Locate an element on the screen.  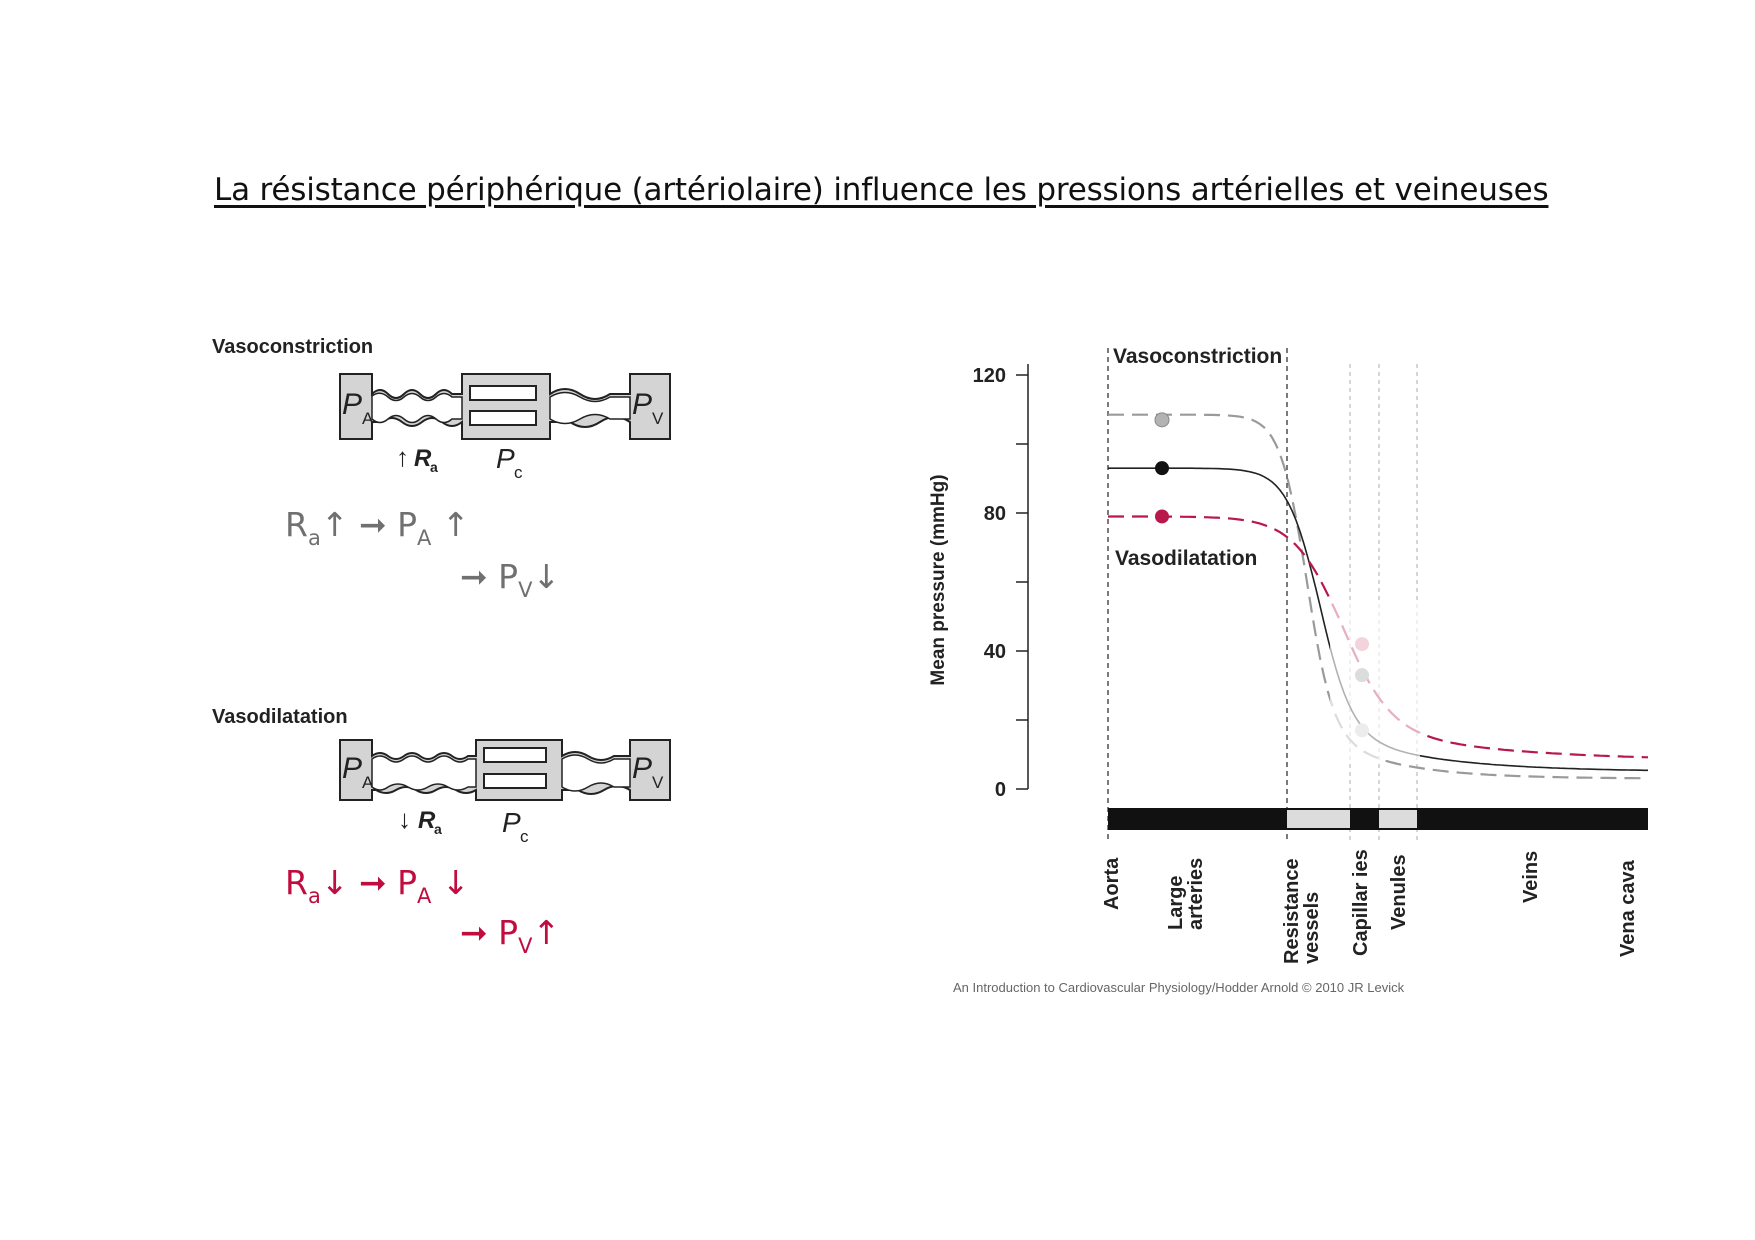
vasodilatation-annotation: Vasodilatation is located at coordinates (1186, 558).